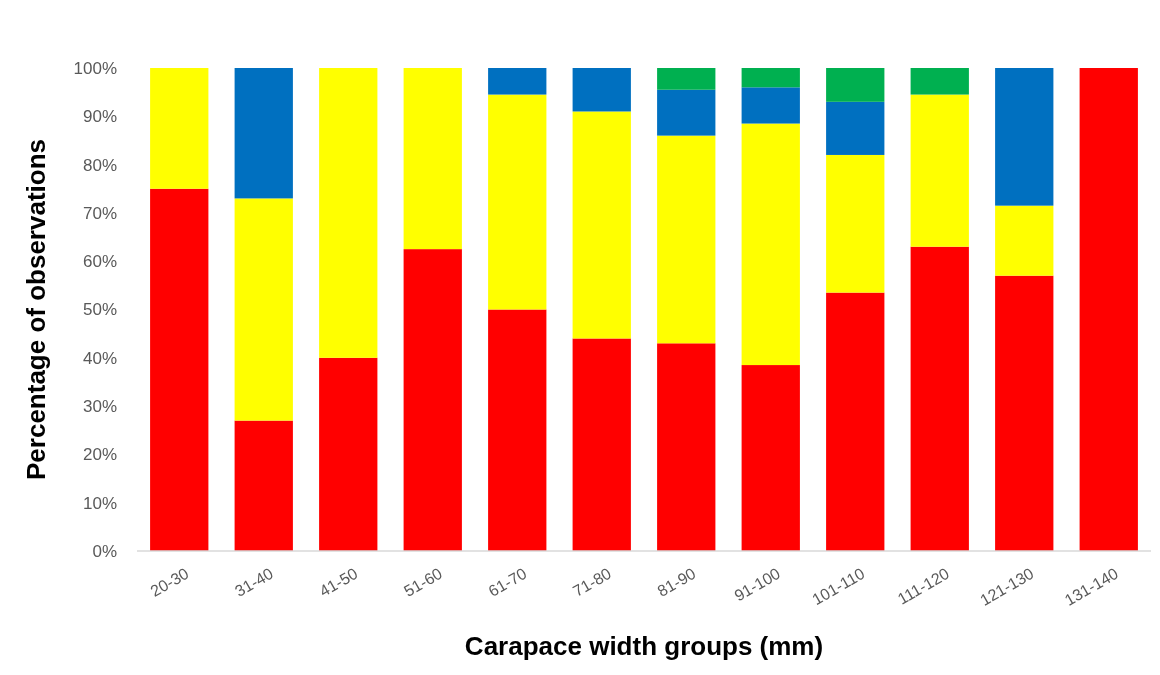 This screenshot has height=675, width=1160. What do you see at coordinates (338, 582) in the screenshot?
I see `x-tick-label: 41-50` at bounding box center [338, 582].